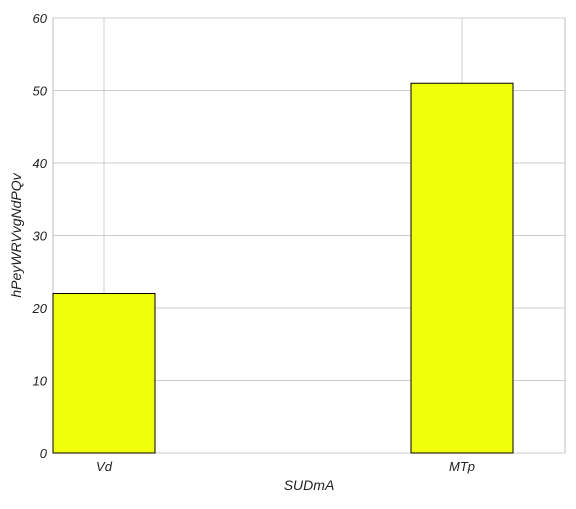 This screenshot has width=576, height=509. Describe the element at coordinates (40, 163) in the screenshot. I see `y-tick-label: 40` at that location.